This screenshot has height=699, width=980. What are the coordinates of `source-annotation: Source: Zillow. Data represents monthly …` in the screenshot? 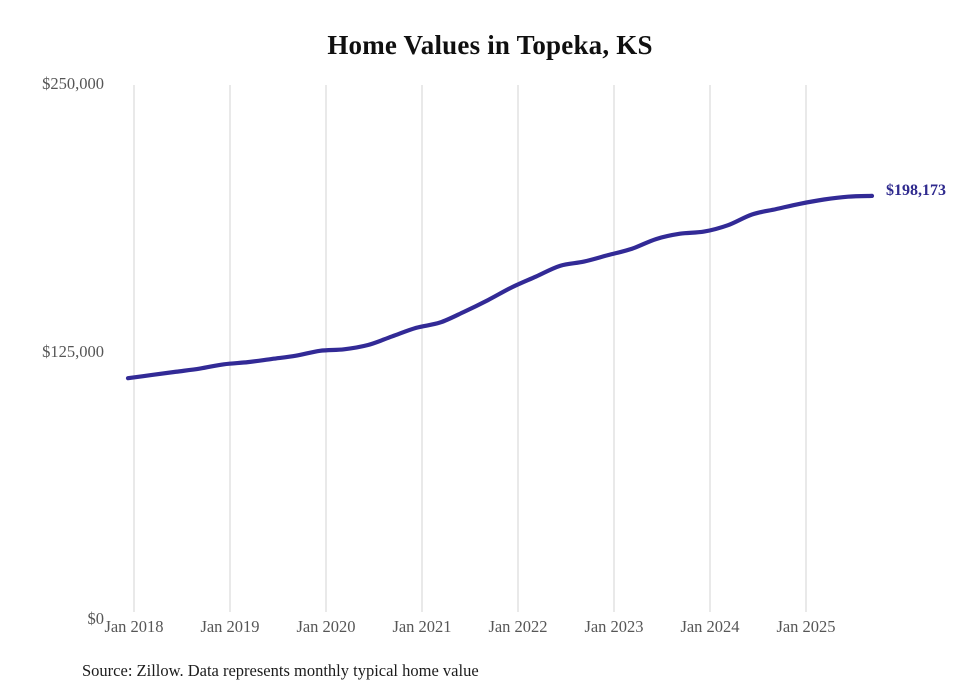 It's located at (280, 670).